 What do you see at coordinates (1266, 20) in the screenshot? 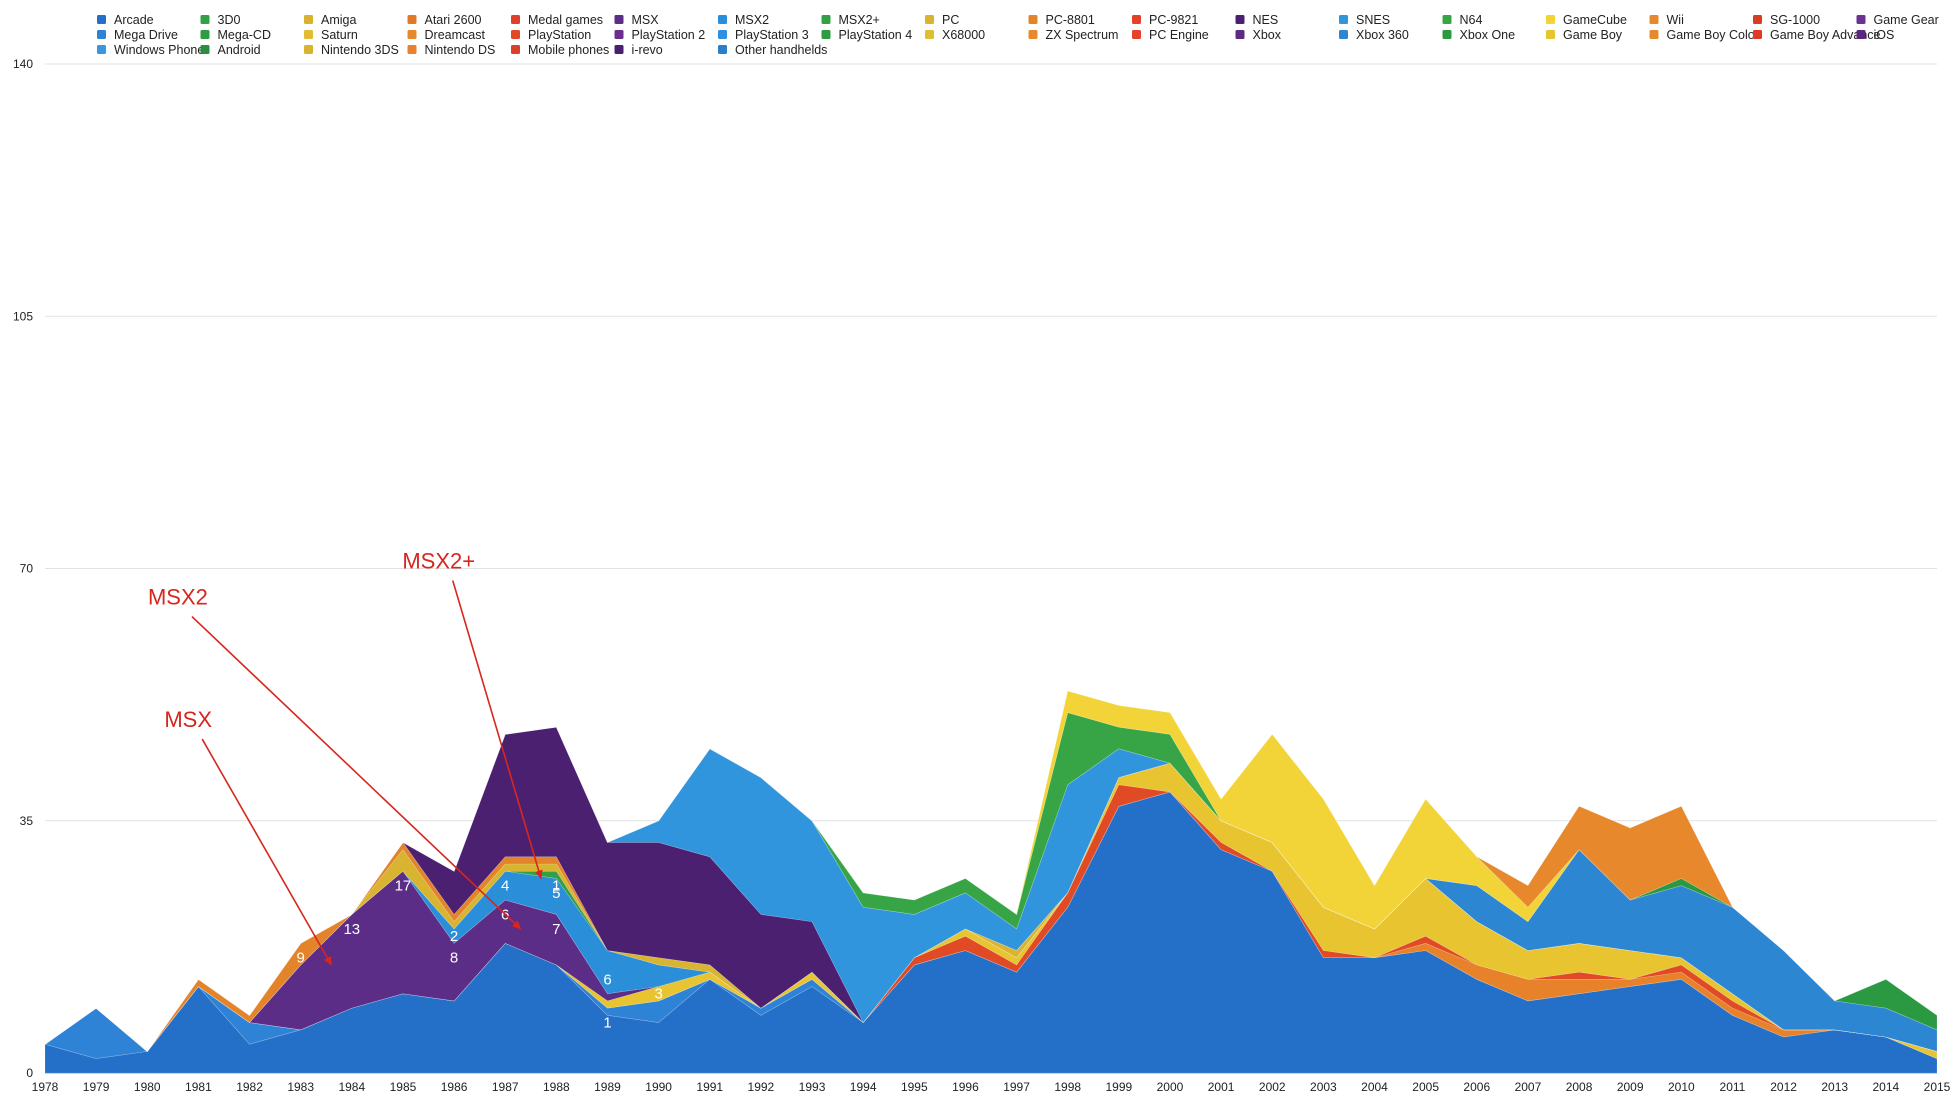
I see `legend-label: NES` at bounding box center [1266, 20].